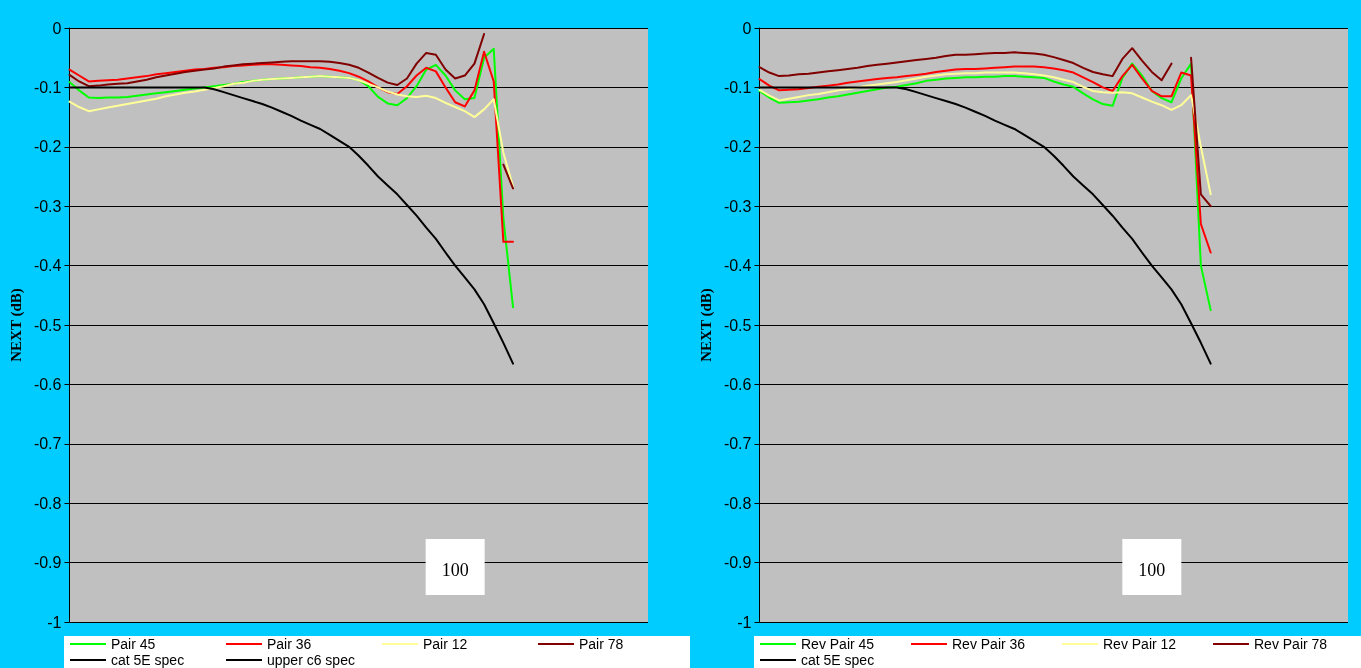 This screenshot has width=1361, height=668. I want to click on legend-label: Rev Pair 45, so click(838, 644).